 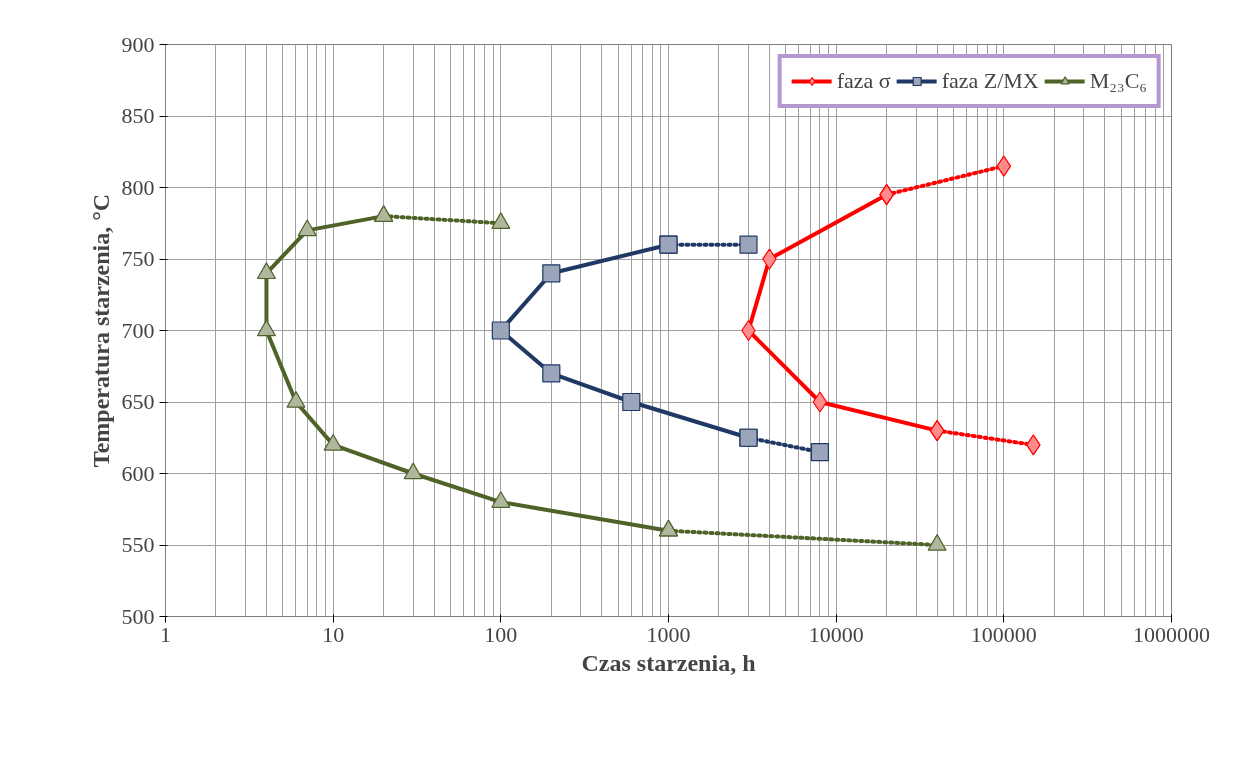 What do you see at coordinates (138, 187) in the screenshot?
I see `y-tick-label: 800` at bounding box center [138, 187].